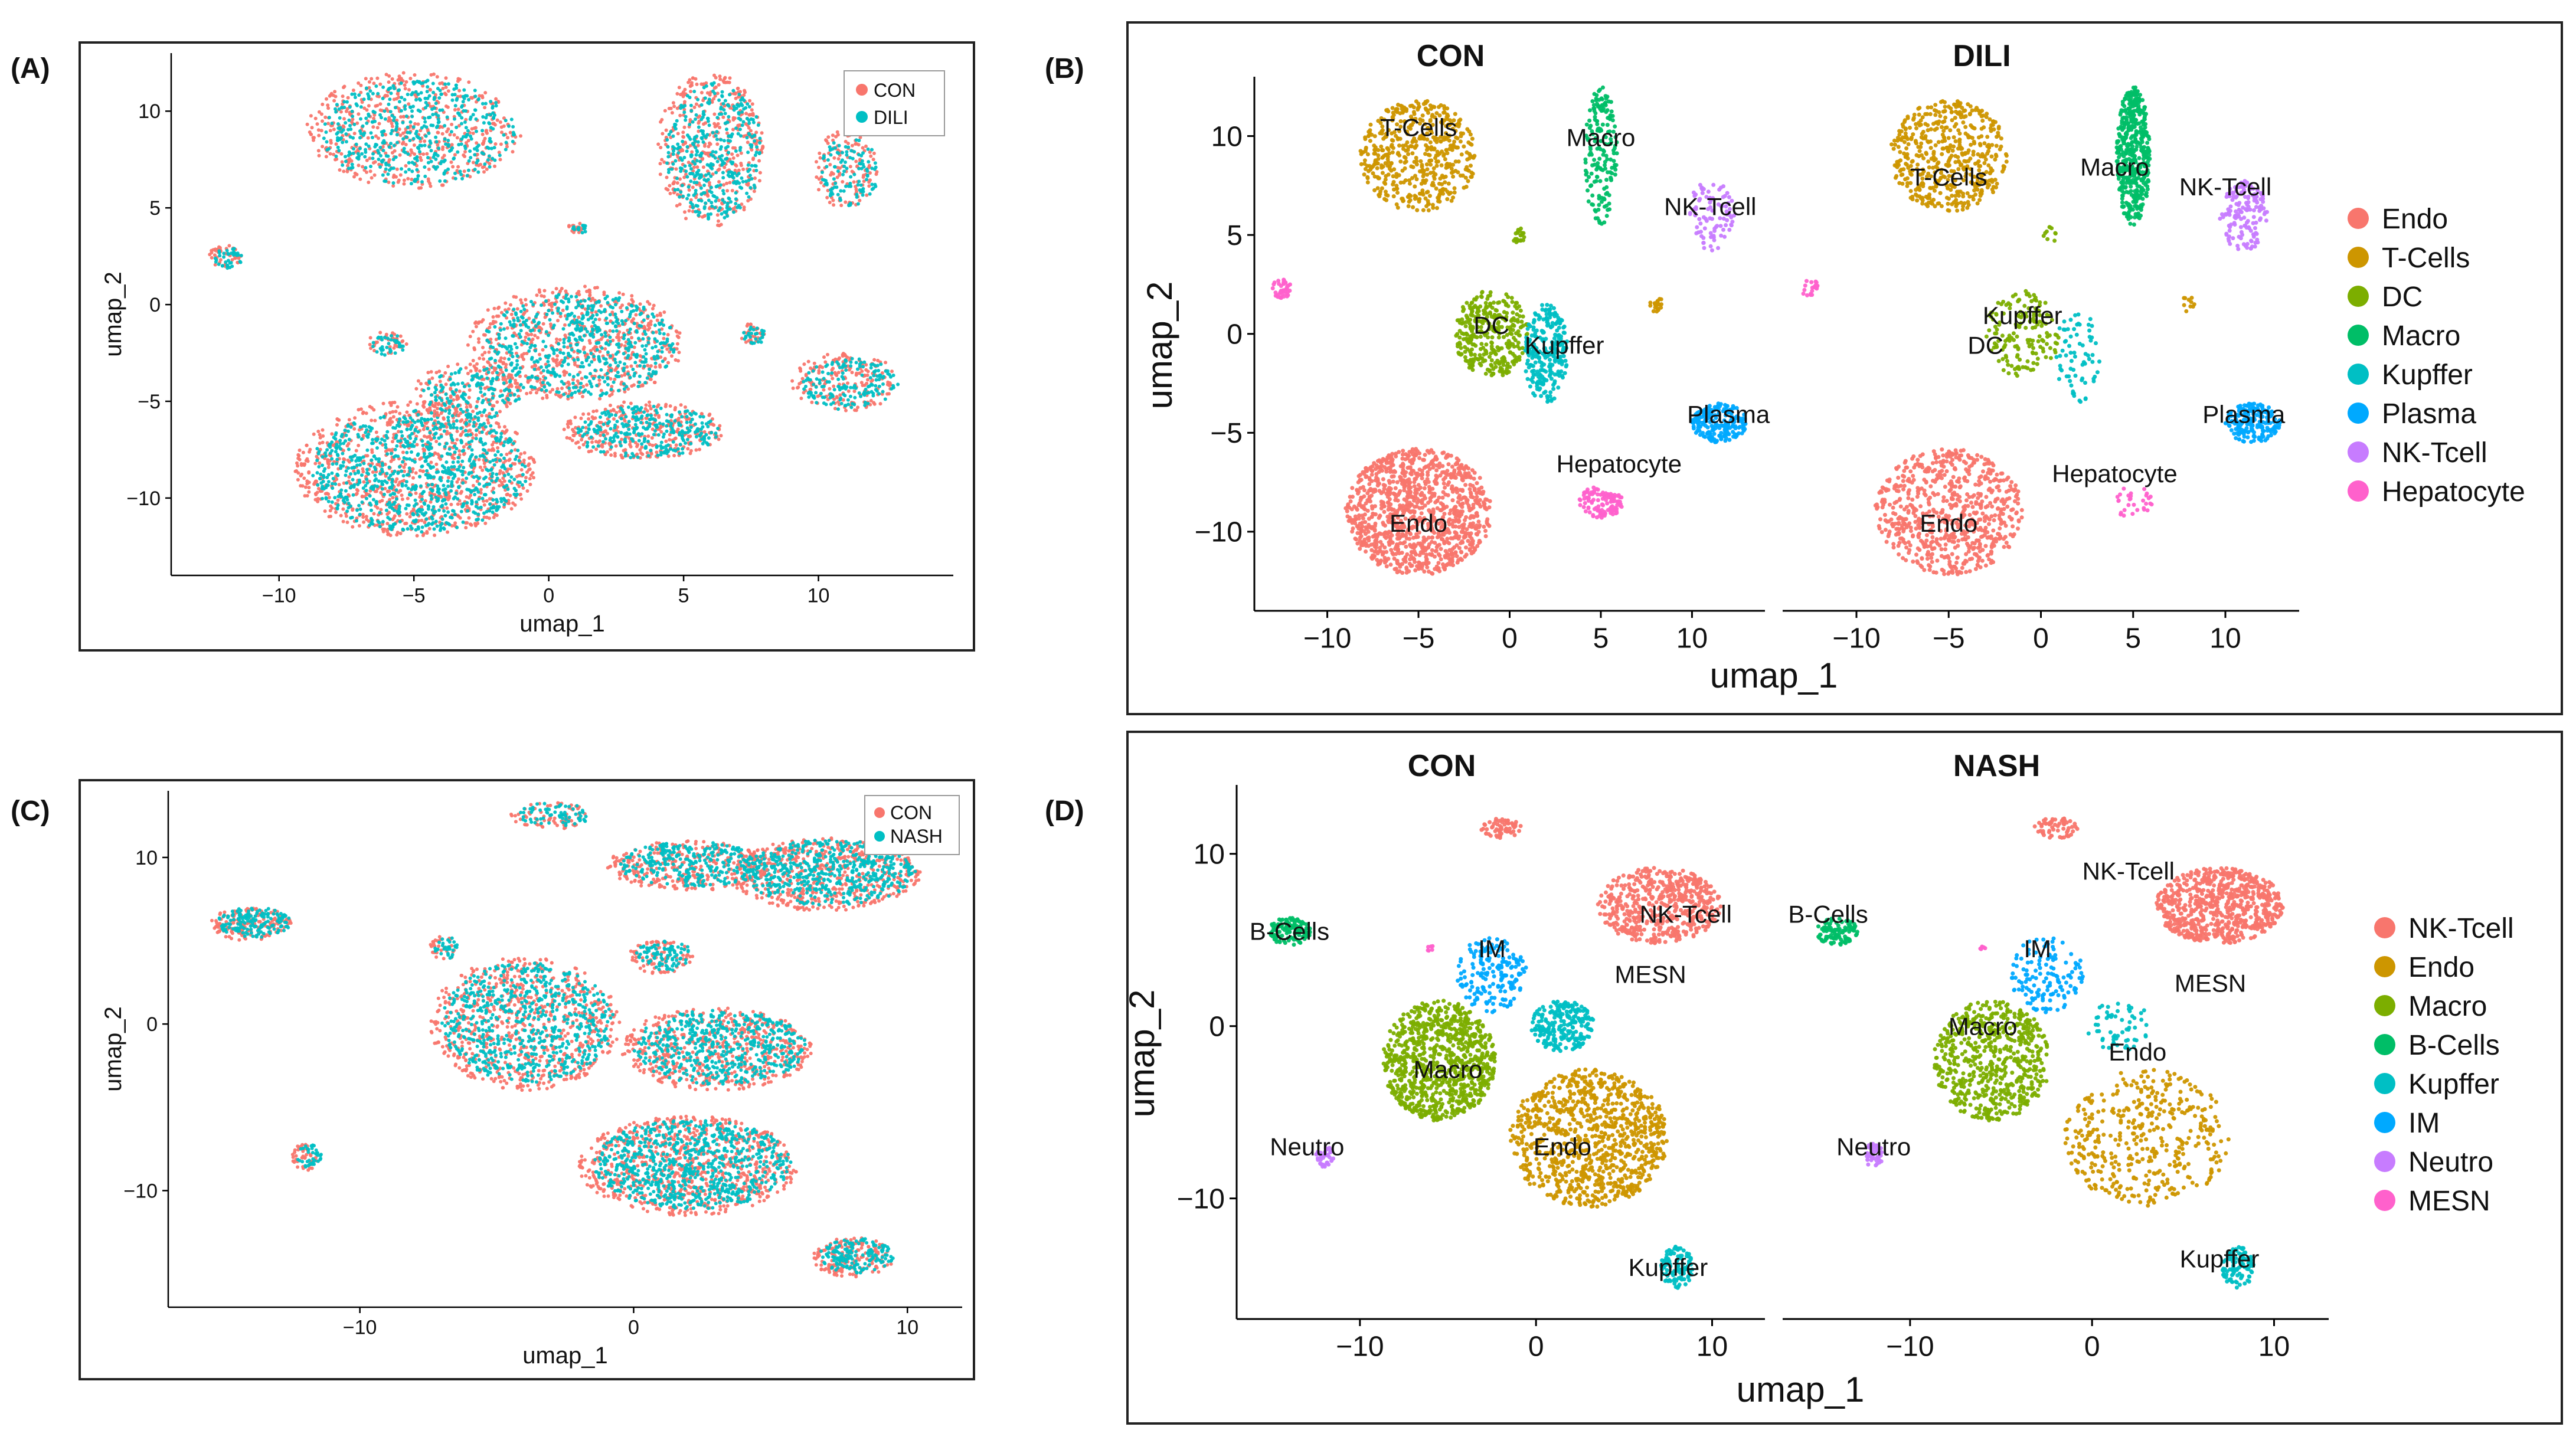 The height and width of the screenshot is (1440, 2576). Describe the element at coordinates (152, 1024) in the screenshot. I see `panel-c-y-tick-label: 0` at that location.